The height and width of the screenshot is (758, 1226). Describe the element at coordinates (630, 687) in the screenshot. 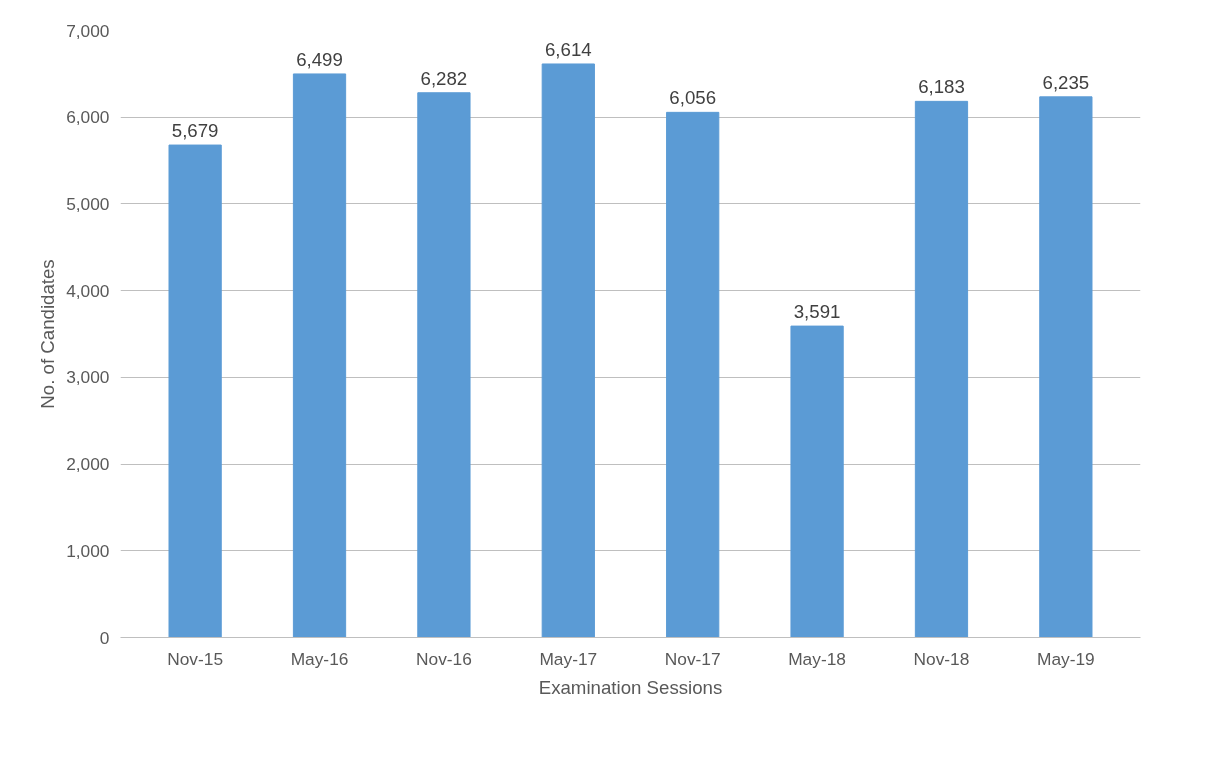

I see `x-axis-title: Examination Sessions` at that location.